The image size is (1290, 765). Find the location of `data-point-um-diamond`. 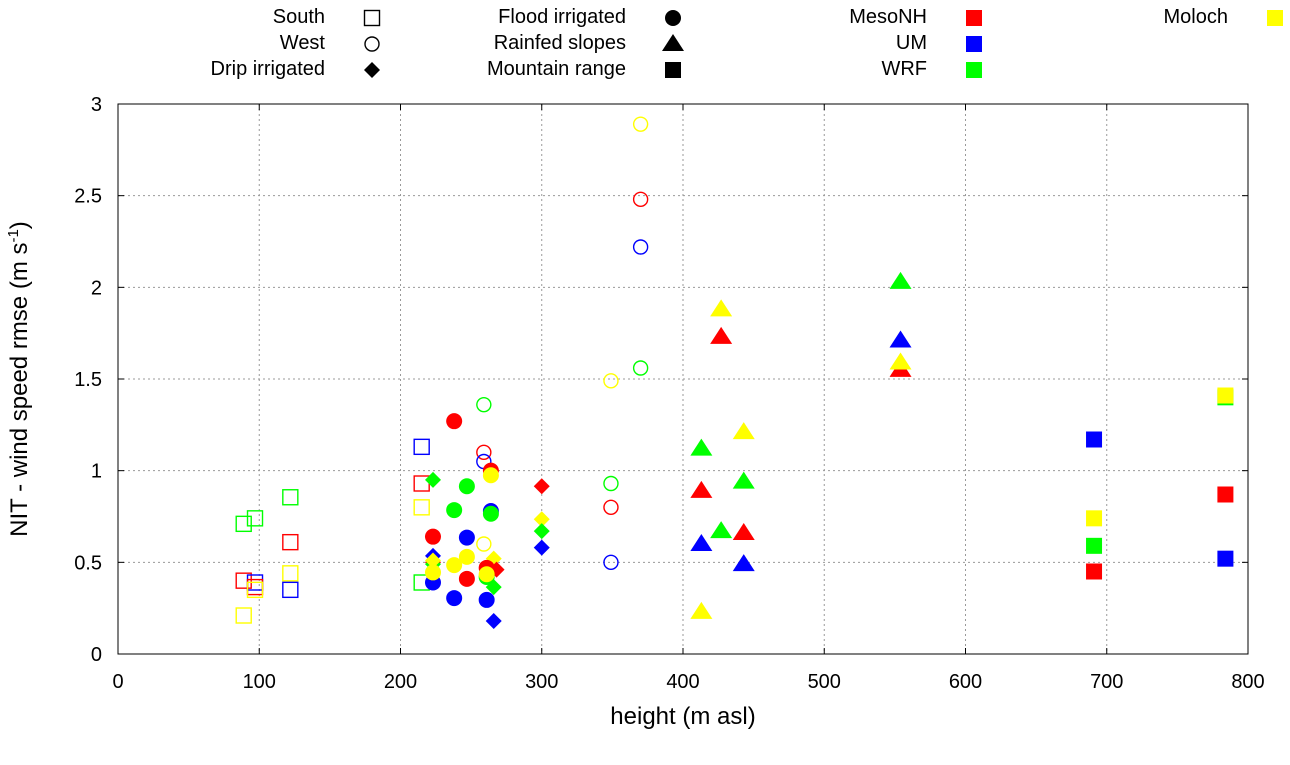

data-point-um-diamond is located at coordinates (493, 621).